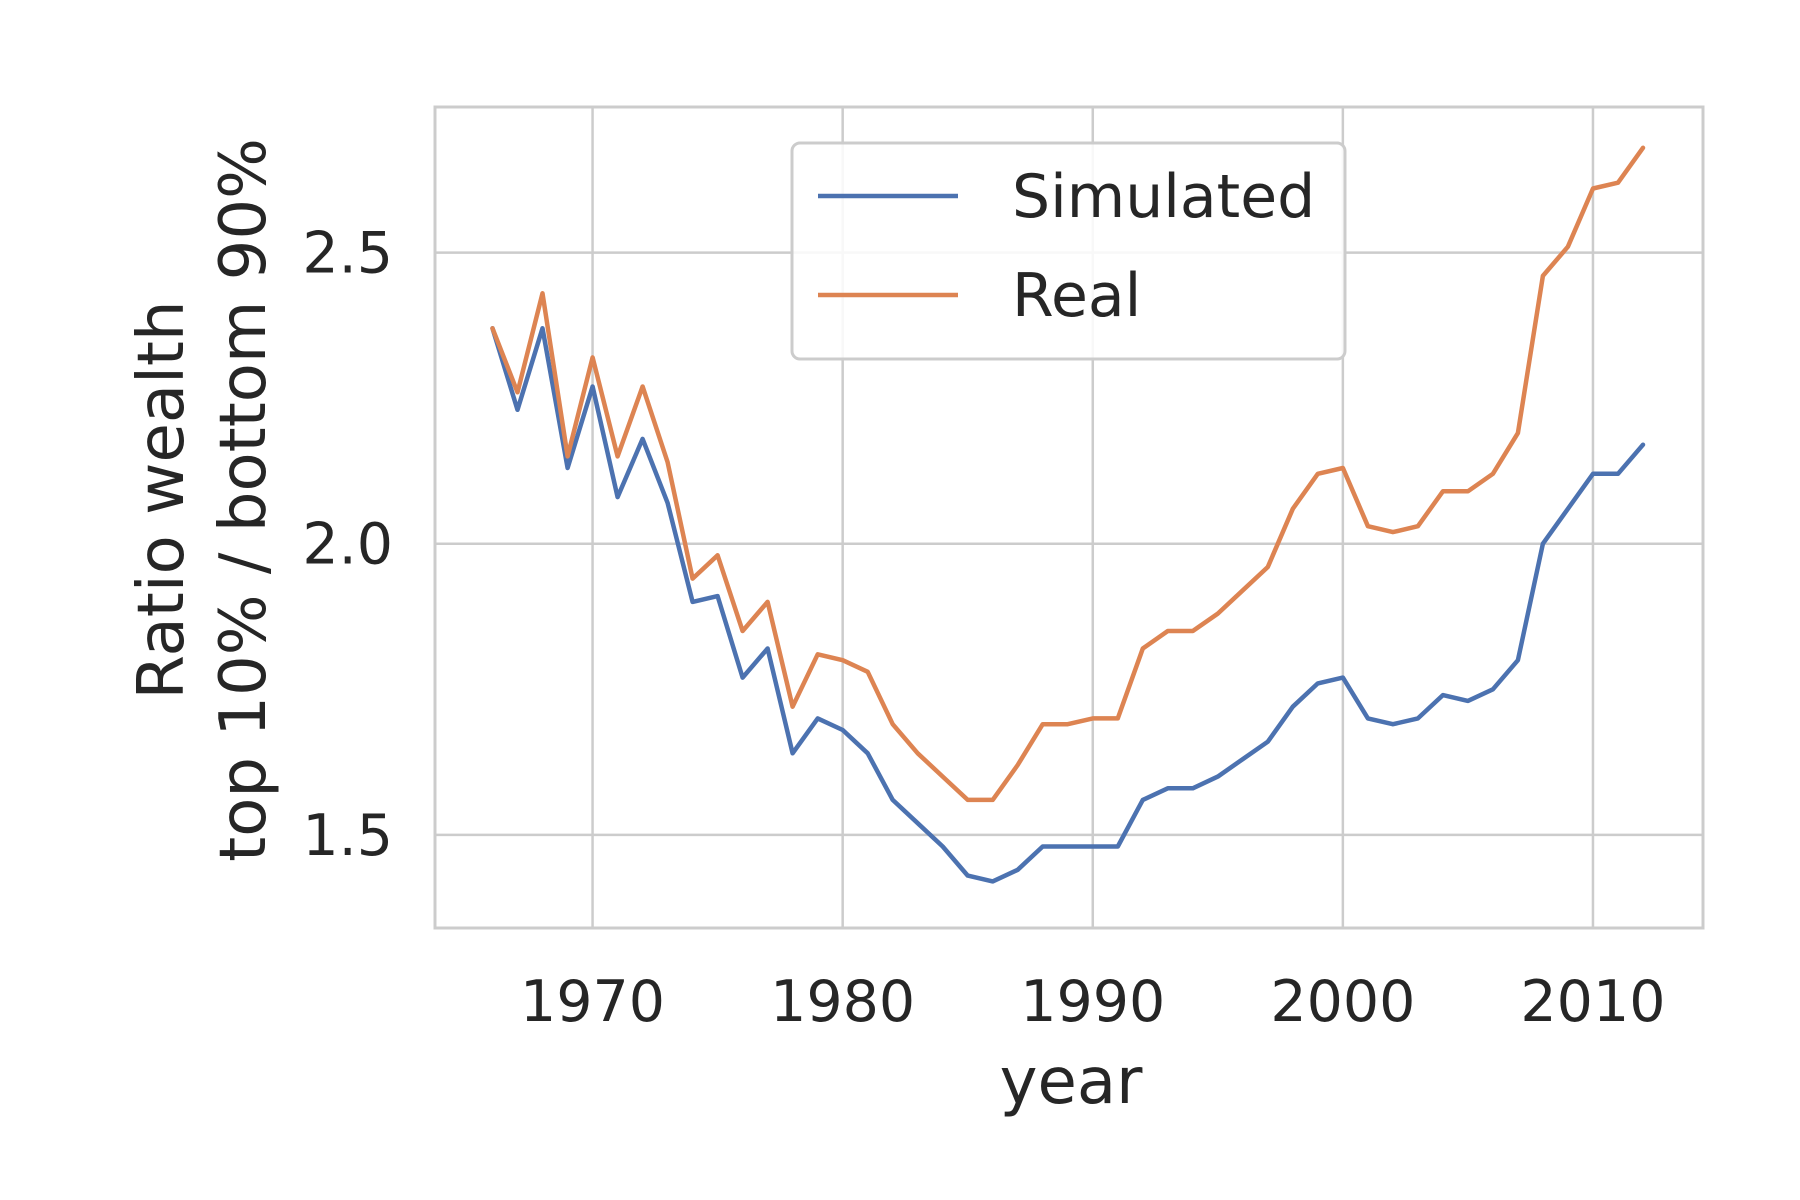 The image size is (1800, 1200). I want to click on y-tick-label: 2.0, so click(347, 545).